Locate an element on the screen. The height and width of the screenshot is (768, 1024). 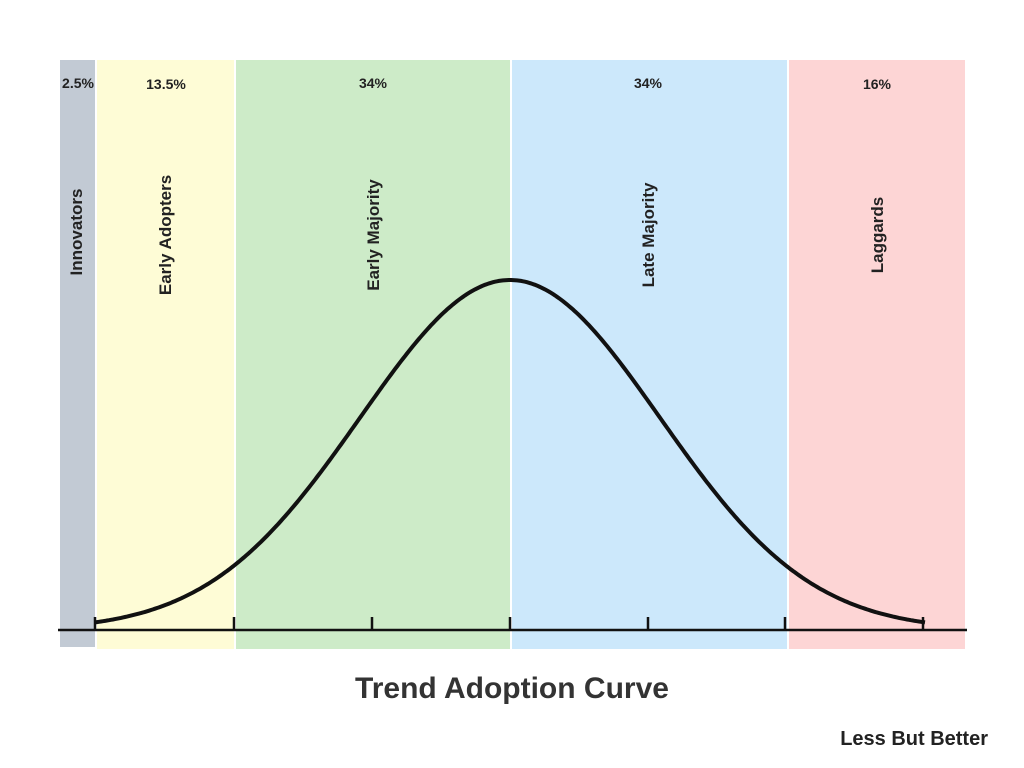
segment-label: Laggards is located at coordinates (877, 235).